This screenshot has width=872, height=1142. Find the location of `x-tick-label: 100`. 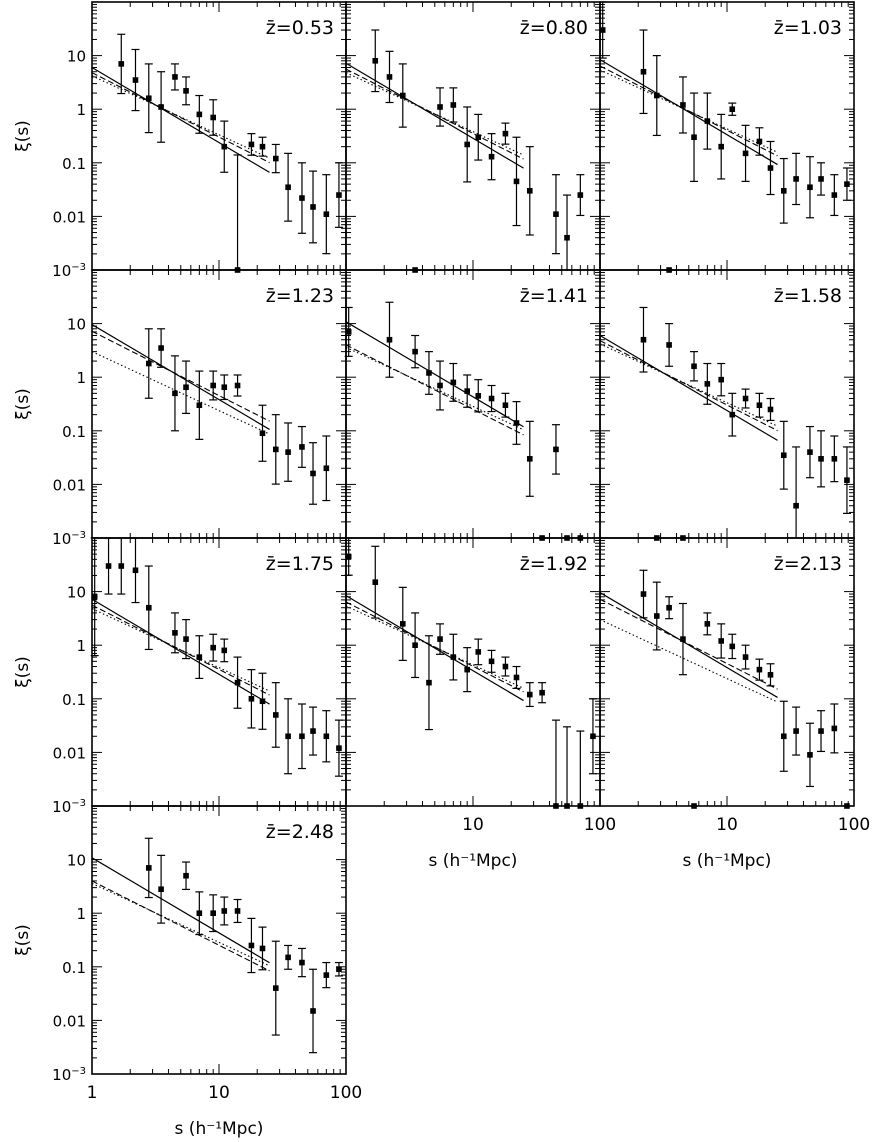

x-tick-label: 100 is located at coordinates (346, 1093).